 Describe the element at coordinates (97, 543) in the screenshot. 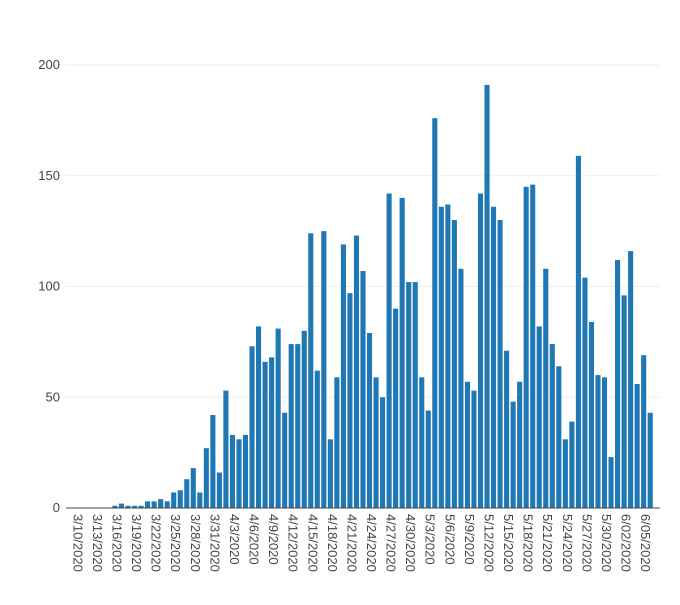

I see `x-tick-label: 3/13/2020` at that location.